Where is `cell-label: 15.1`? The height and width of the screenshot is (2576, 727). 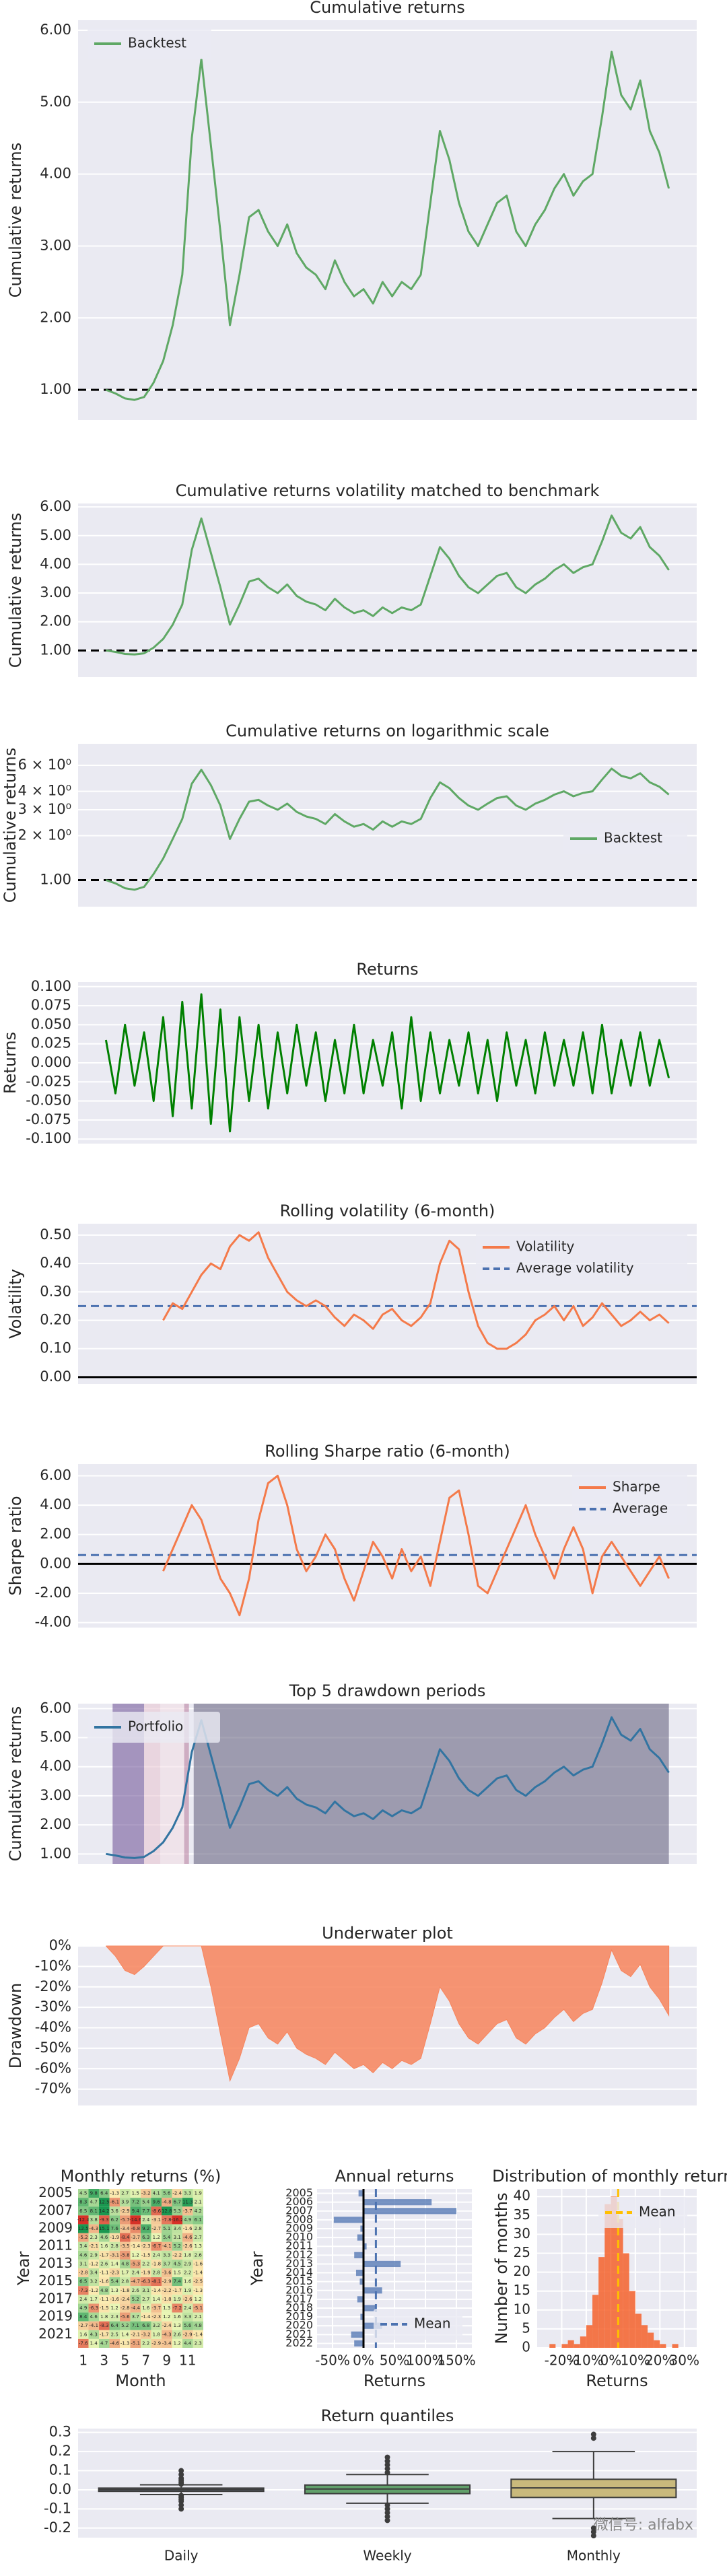 cell-label: 15.1 is located at coordinates (104, 2228).